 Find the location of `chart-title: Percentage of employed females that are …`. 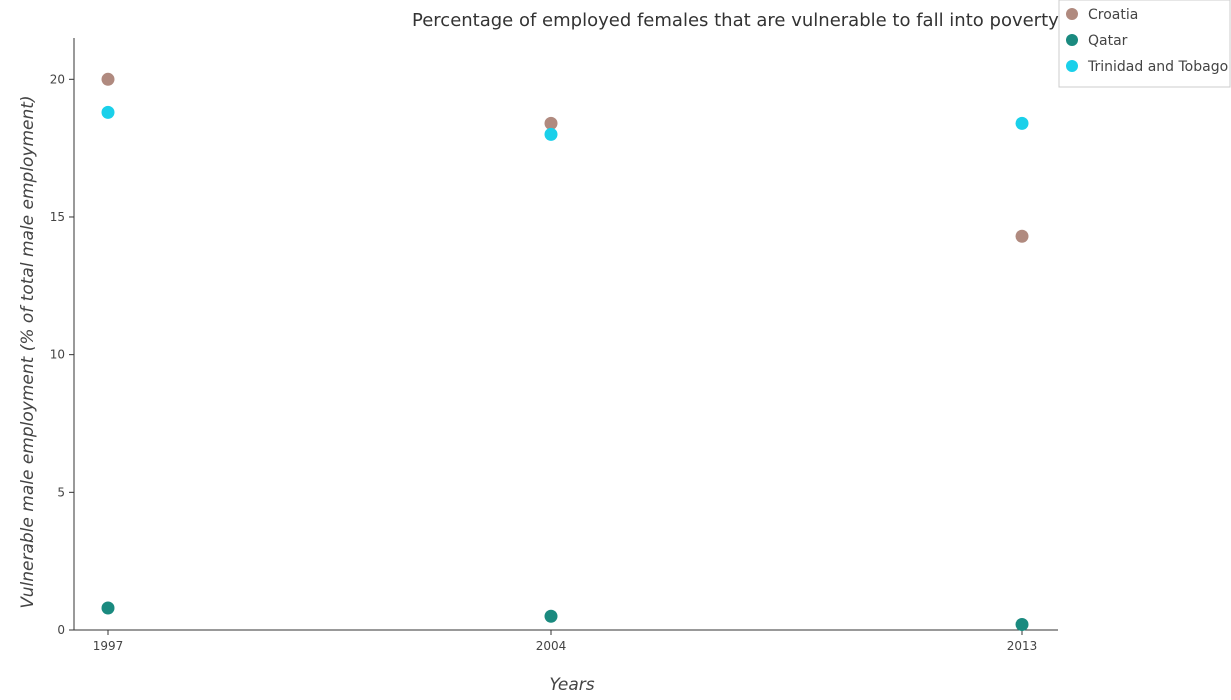

chart-title: Percentage of employed females that are … is located at coordinates (735, 20).